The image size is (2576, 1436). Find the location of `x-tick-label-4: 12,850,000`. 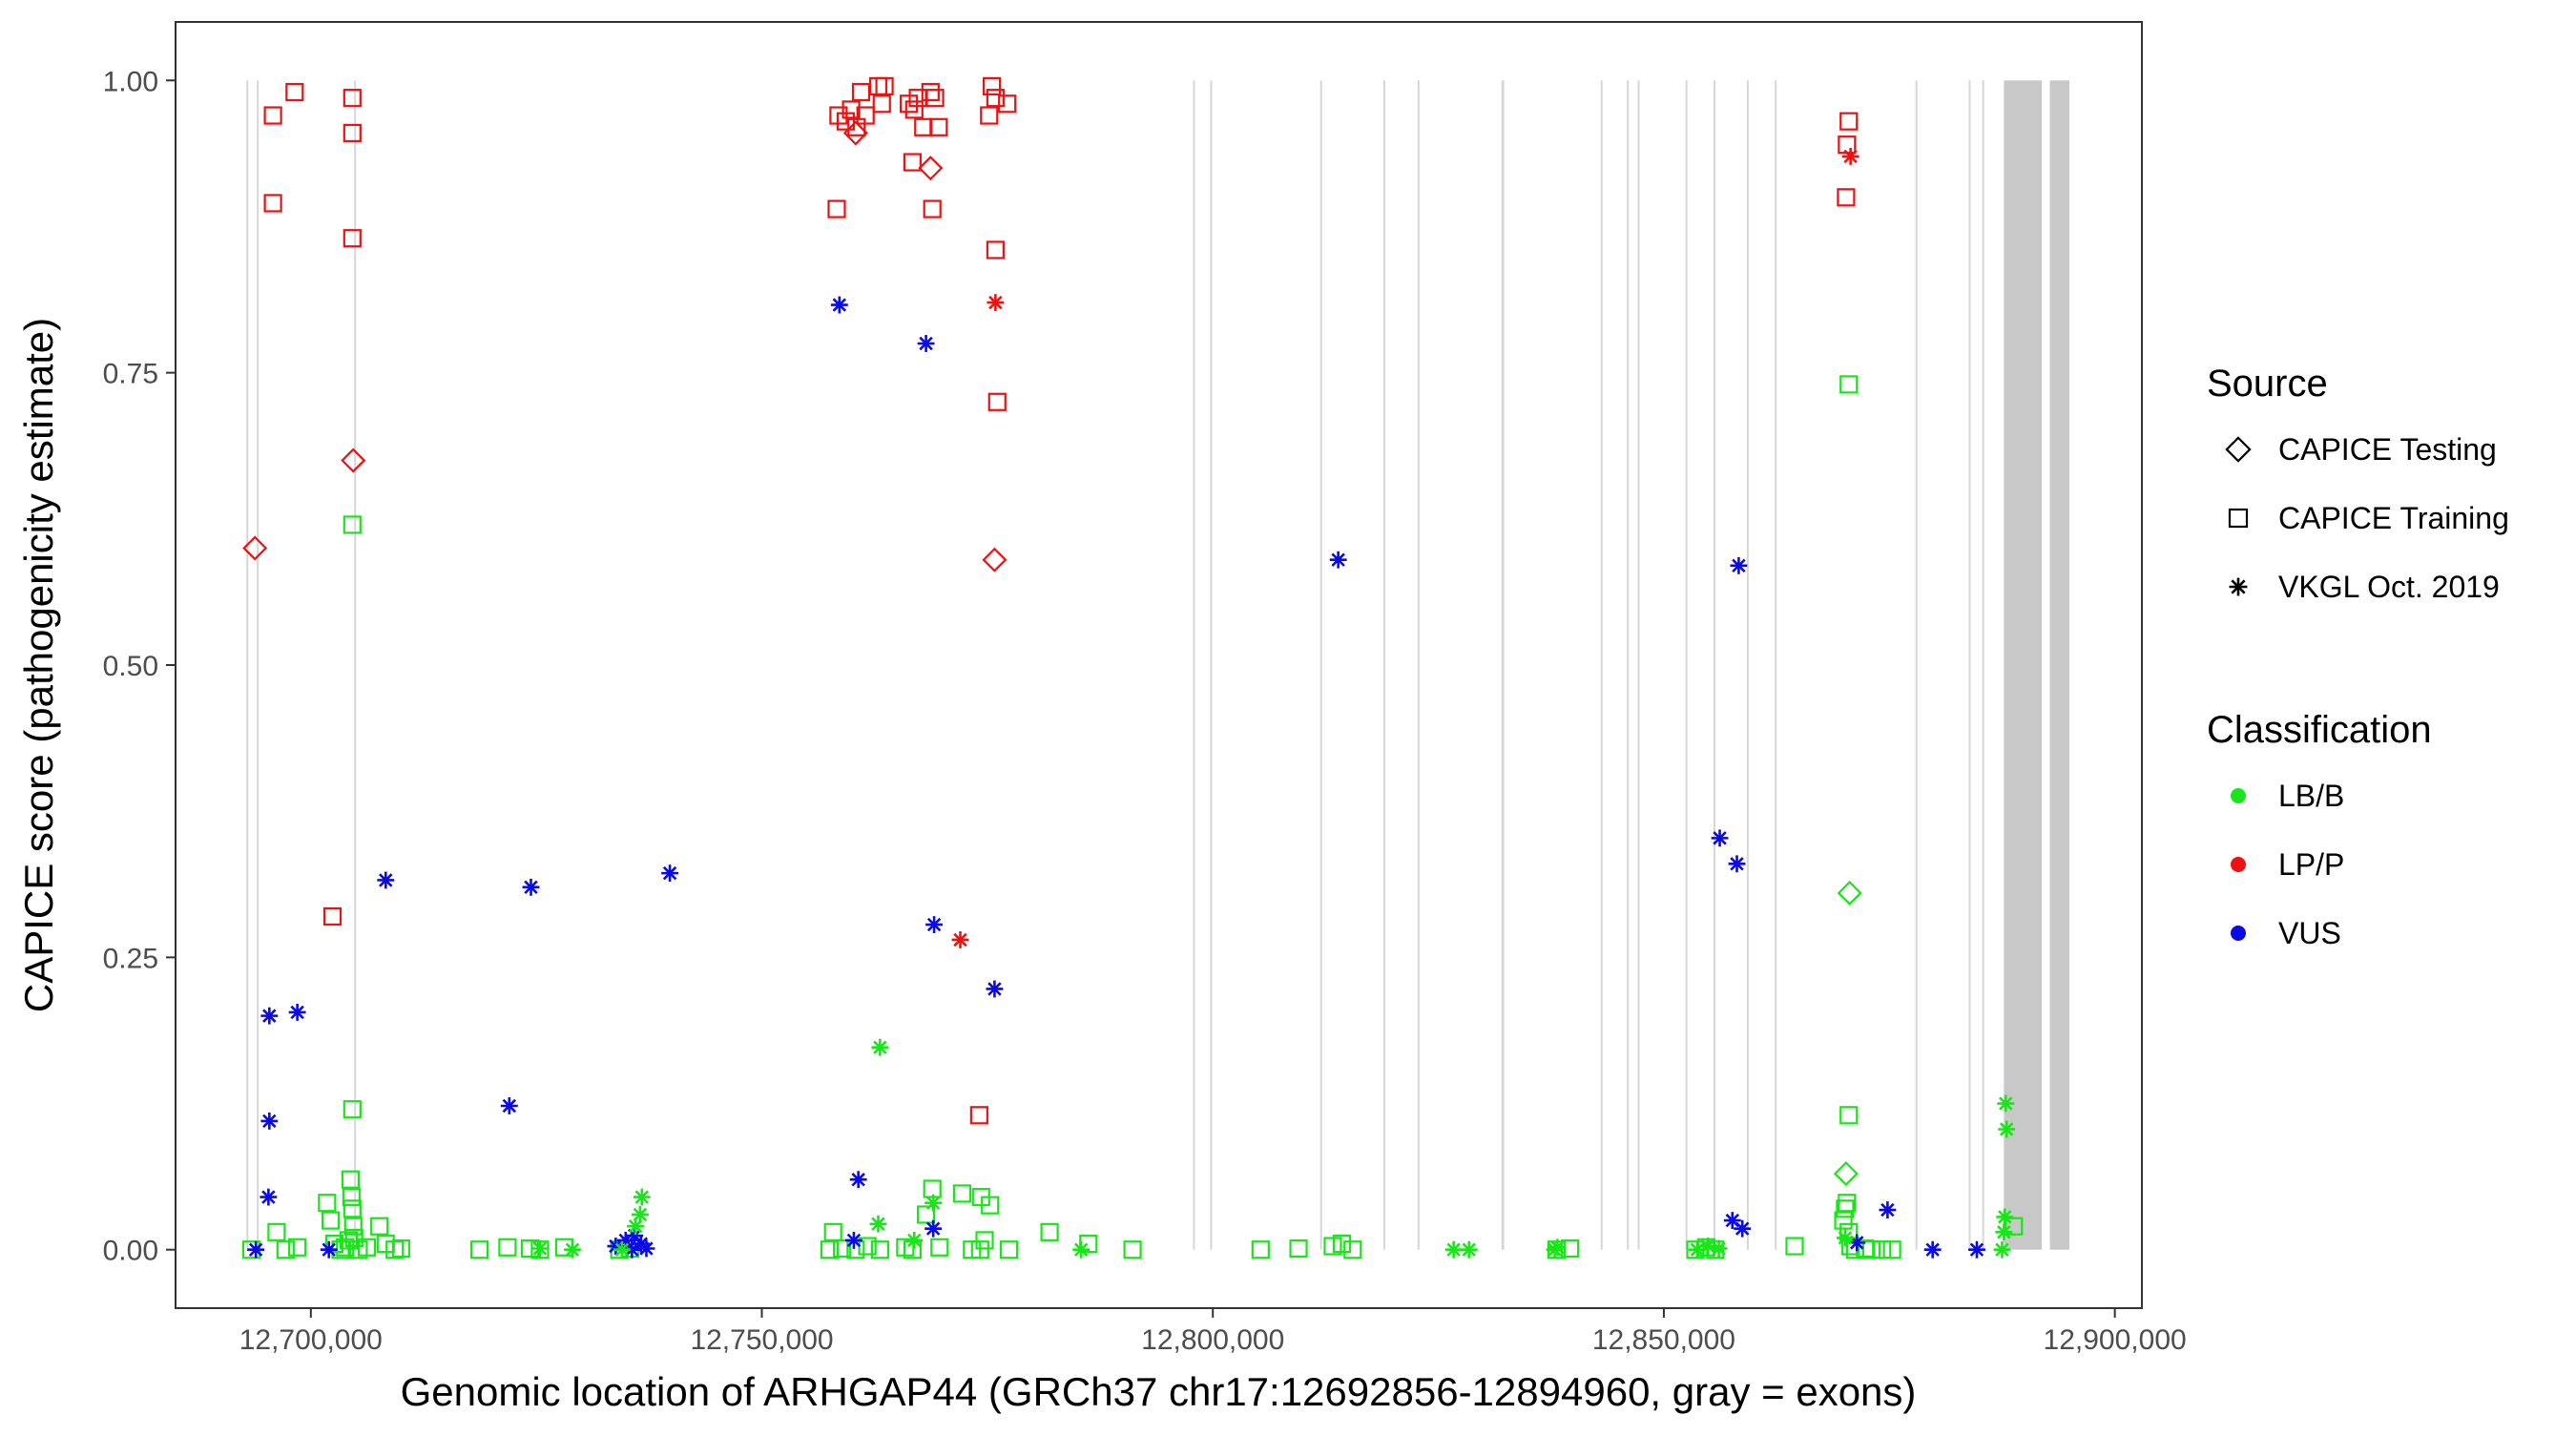

x-tick-label-4: 12,850,000 is located at coordinates (1663, 1340).